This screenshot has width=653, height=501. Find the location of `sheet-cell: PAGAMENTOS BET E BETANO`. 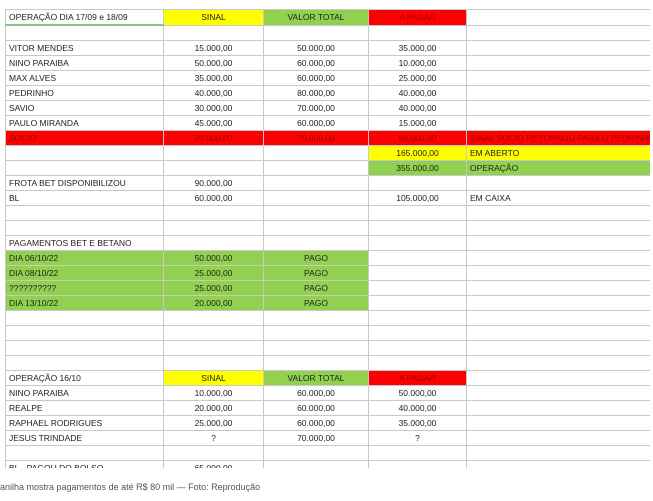

sheet-cell: PAGAMENTOS BET E BETANO is located at coordinates (84, 243).